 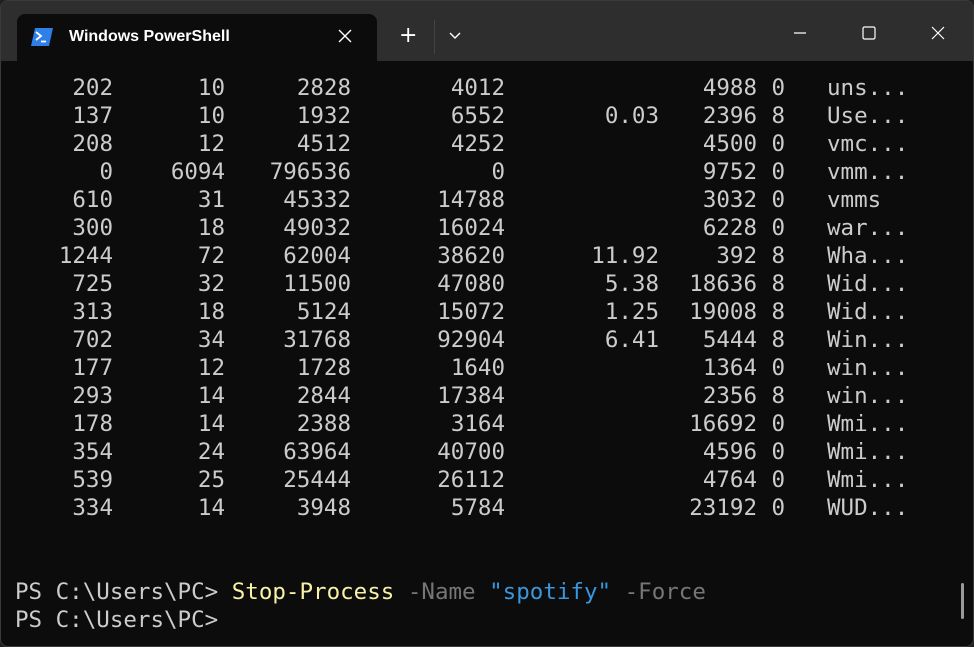 I want to click on table-cell: 0.03, so click(x=631, y=116).